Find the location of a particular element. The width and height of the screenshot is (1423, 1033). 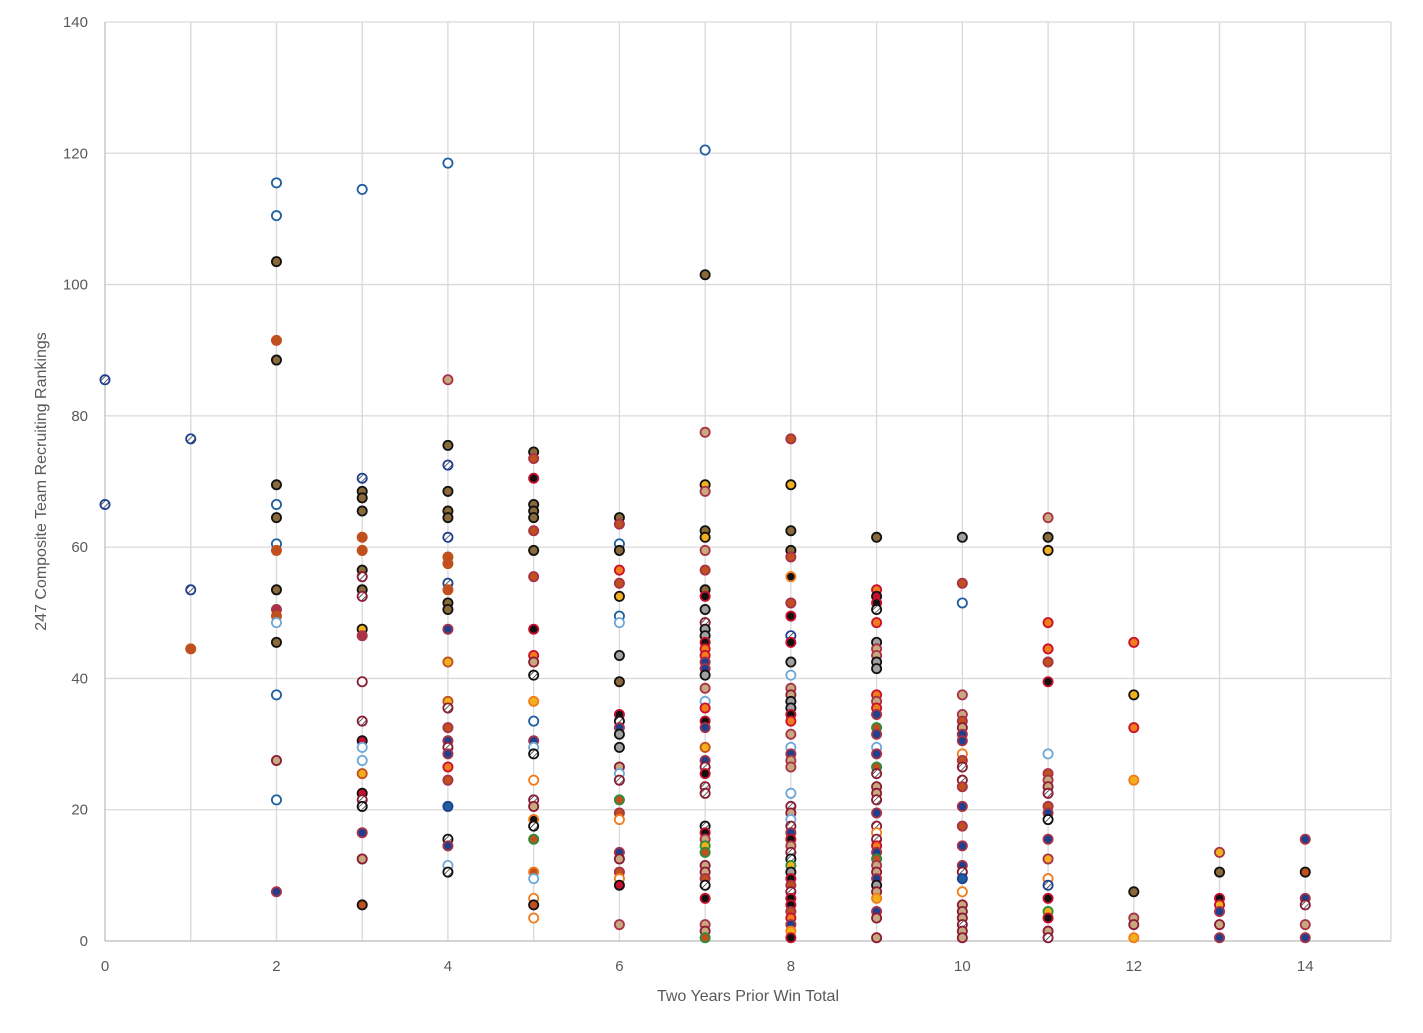

y-tick-labels: 0 20 40 60 80 100 120 140 is located at coordinates (75, 482).